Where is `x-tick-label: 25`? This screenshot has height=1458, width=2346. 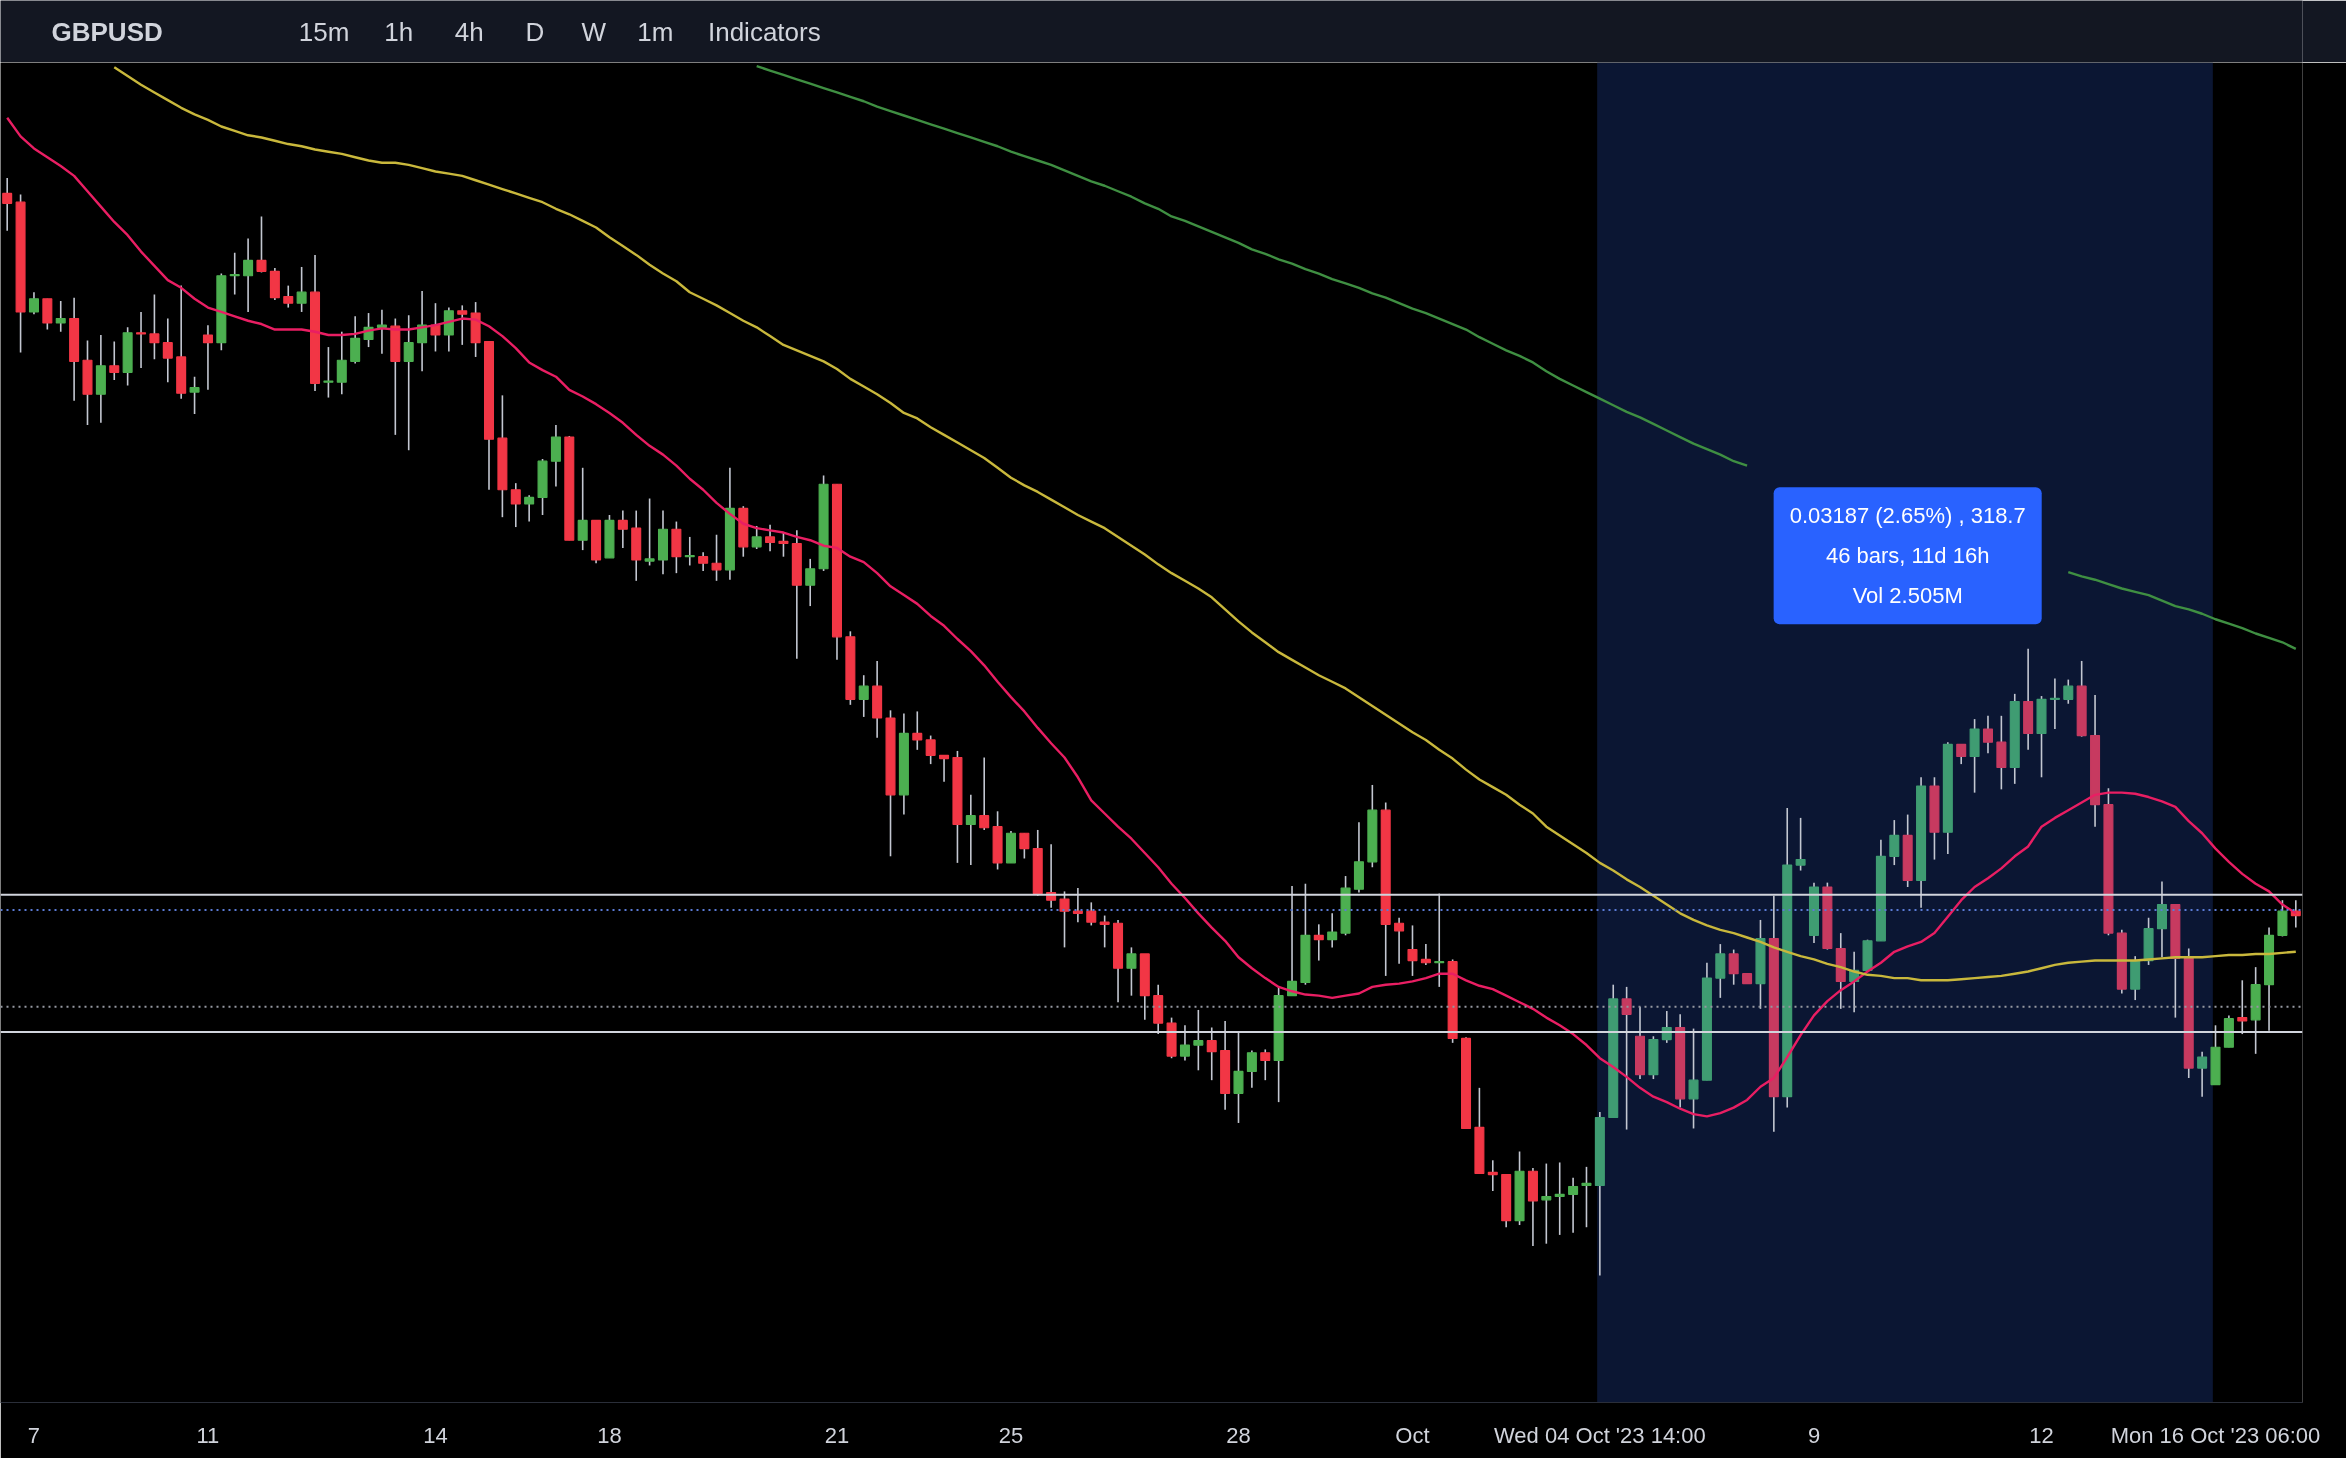 x-tick-label: 25 is located at coordinates (1011, 1435).